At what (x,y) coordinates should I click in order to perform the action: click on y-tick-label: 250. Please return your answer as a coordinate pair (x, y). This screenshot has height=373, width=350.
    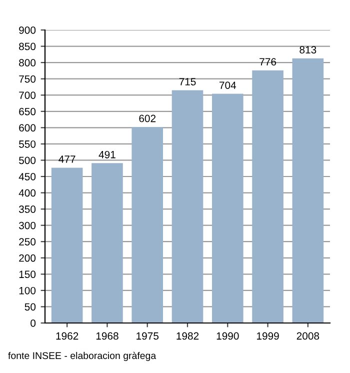
    Looking at the image, I should click on (27, 242).